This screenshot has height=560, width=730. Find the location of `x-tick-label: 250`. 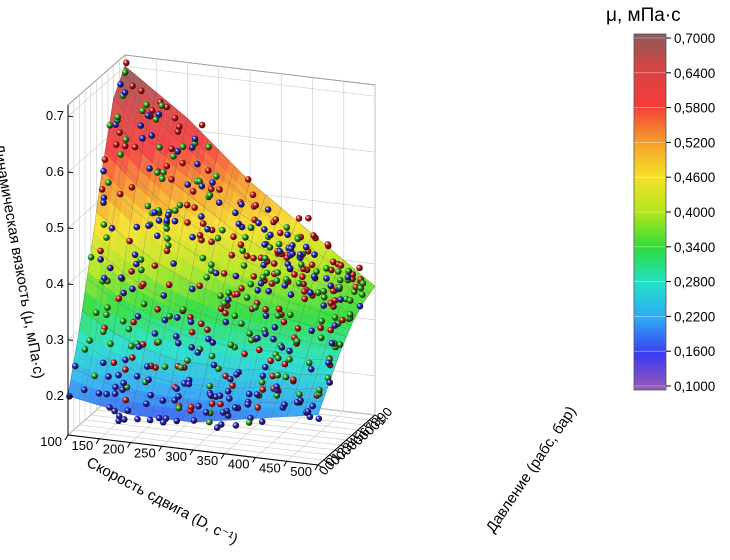

x-tick-label: 250 is located at coordinates (145, 452).